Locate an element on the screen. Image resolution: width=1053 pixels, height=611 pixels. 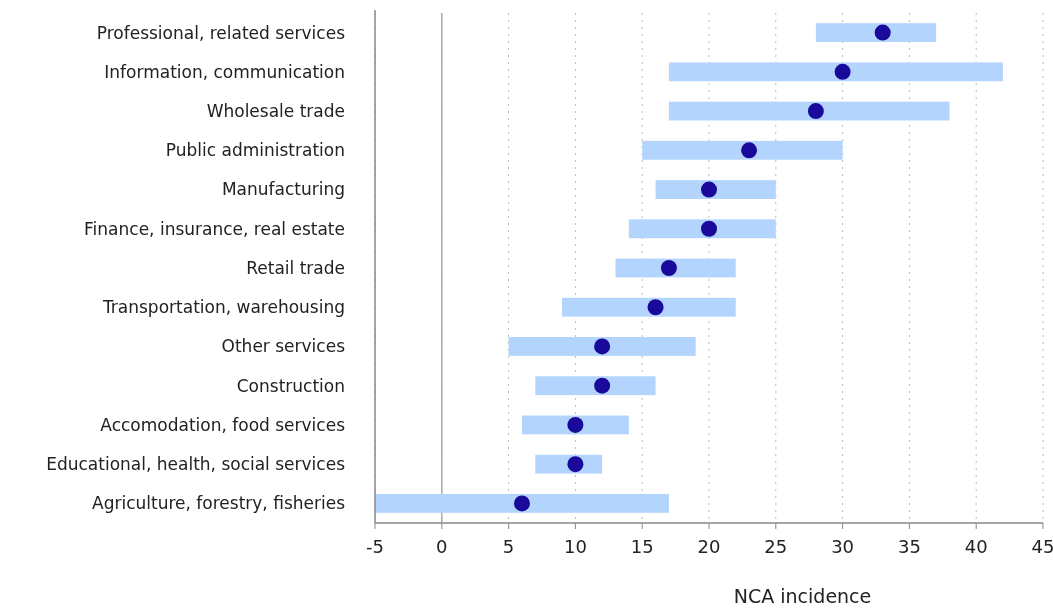
x-tick-label: 10 is located at coordinates (575, 546).